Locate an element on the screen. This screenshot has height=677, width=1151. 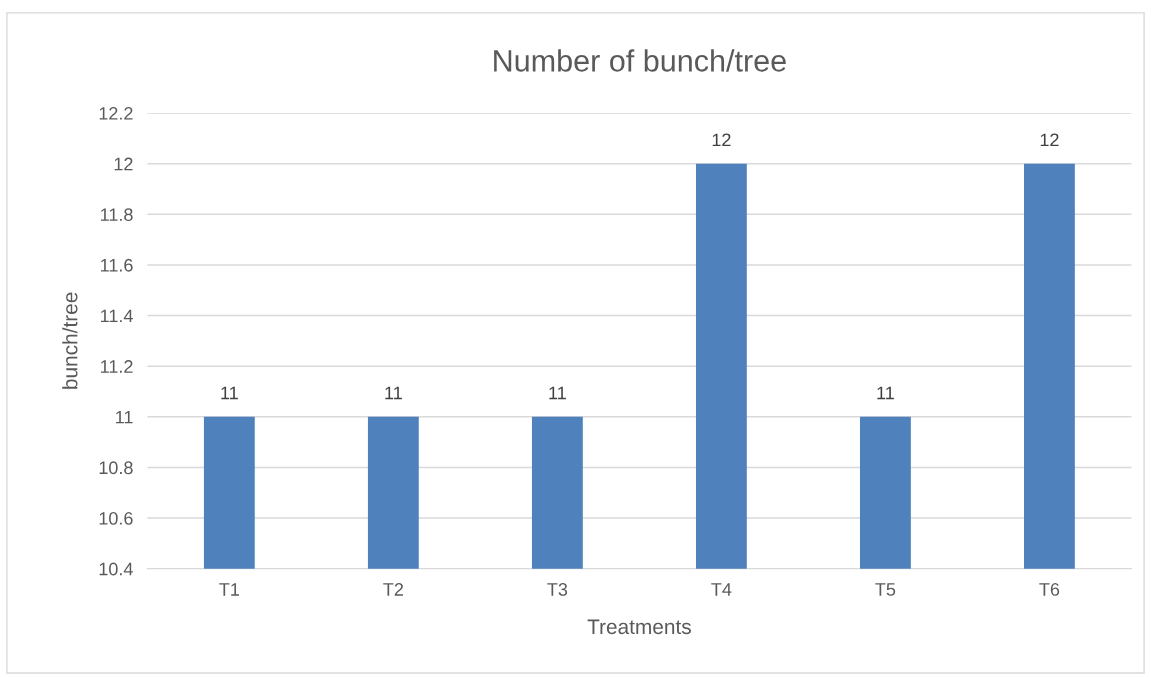
x-tick-label: T2 is located at coordinates (393, 589).